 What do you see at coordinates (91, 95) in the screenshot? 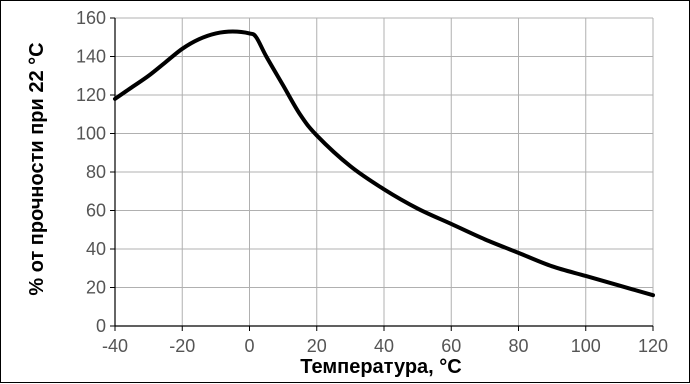
I see `y-tick-label: 120` at bounding box center [91, 95].